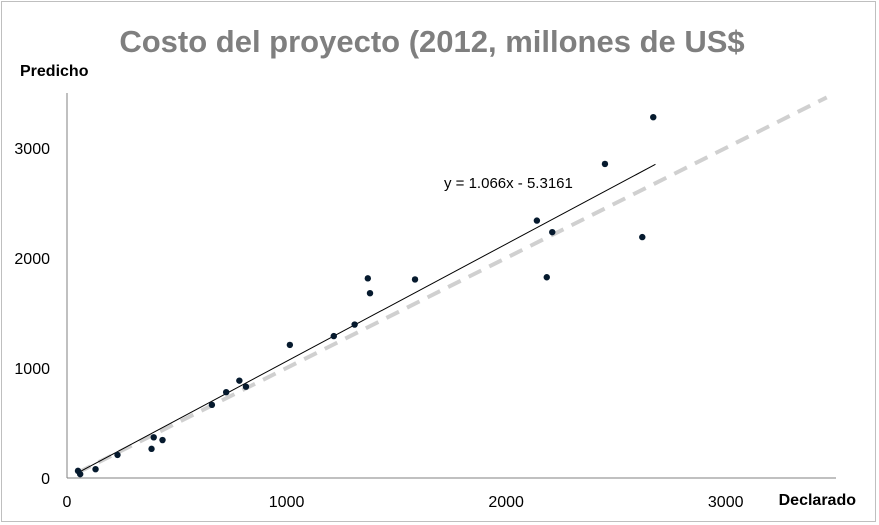 This screenshot has height=525, width=879. I want to click on trendline-equation: y = 1.066x - 5.3161, so click(508, 183).